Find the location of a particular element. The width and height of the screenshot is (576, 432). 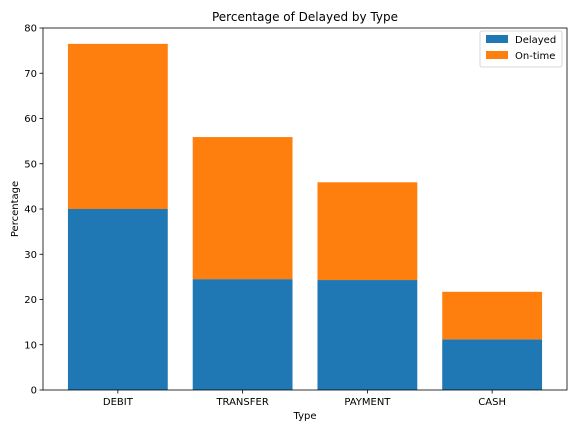

bar-delayed-cash is located at coordinates (492, 364).